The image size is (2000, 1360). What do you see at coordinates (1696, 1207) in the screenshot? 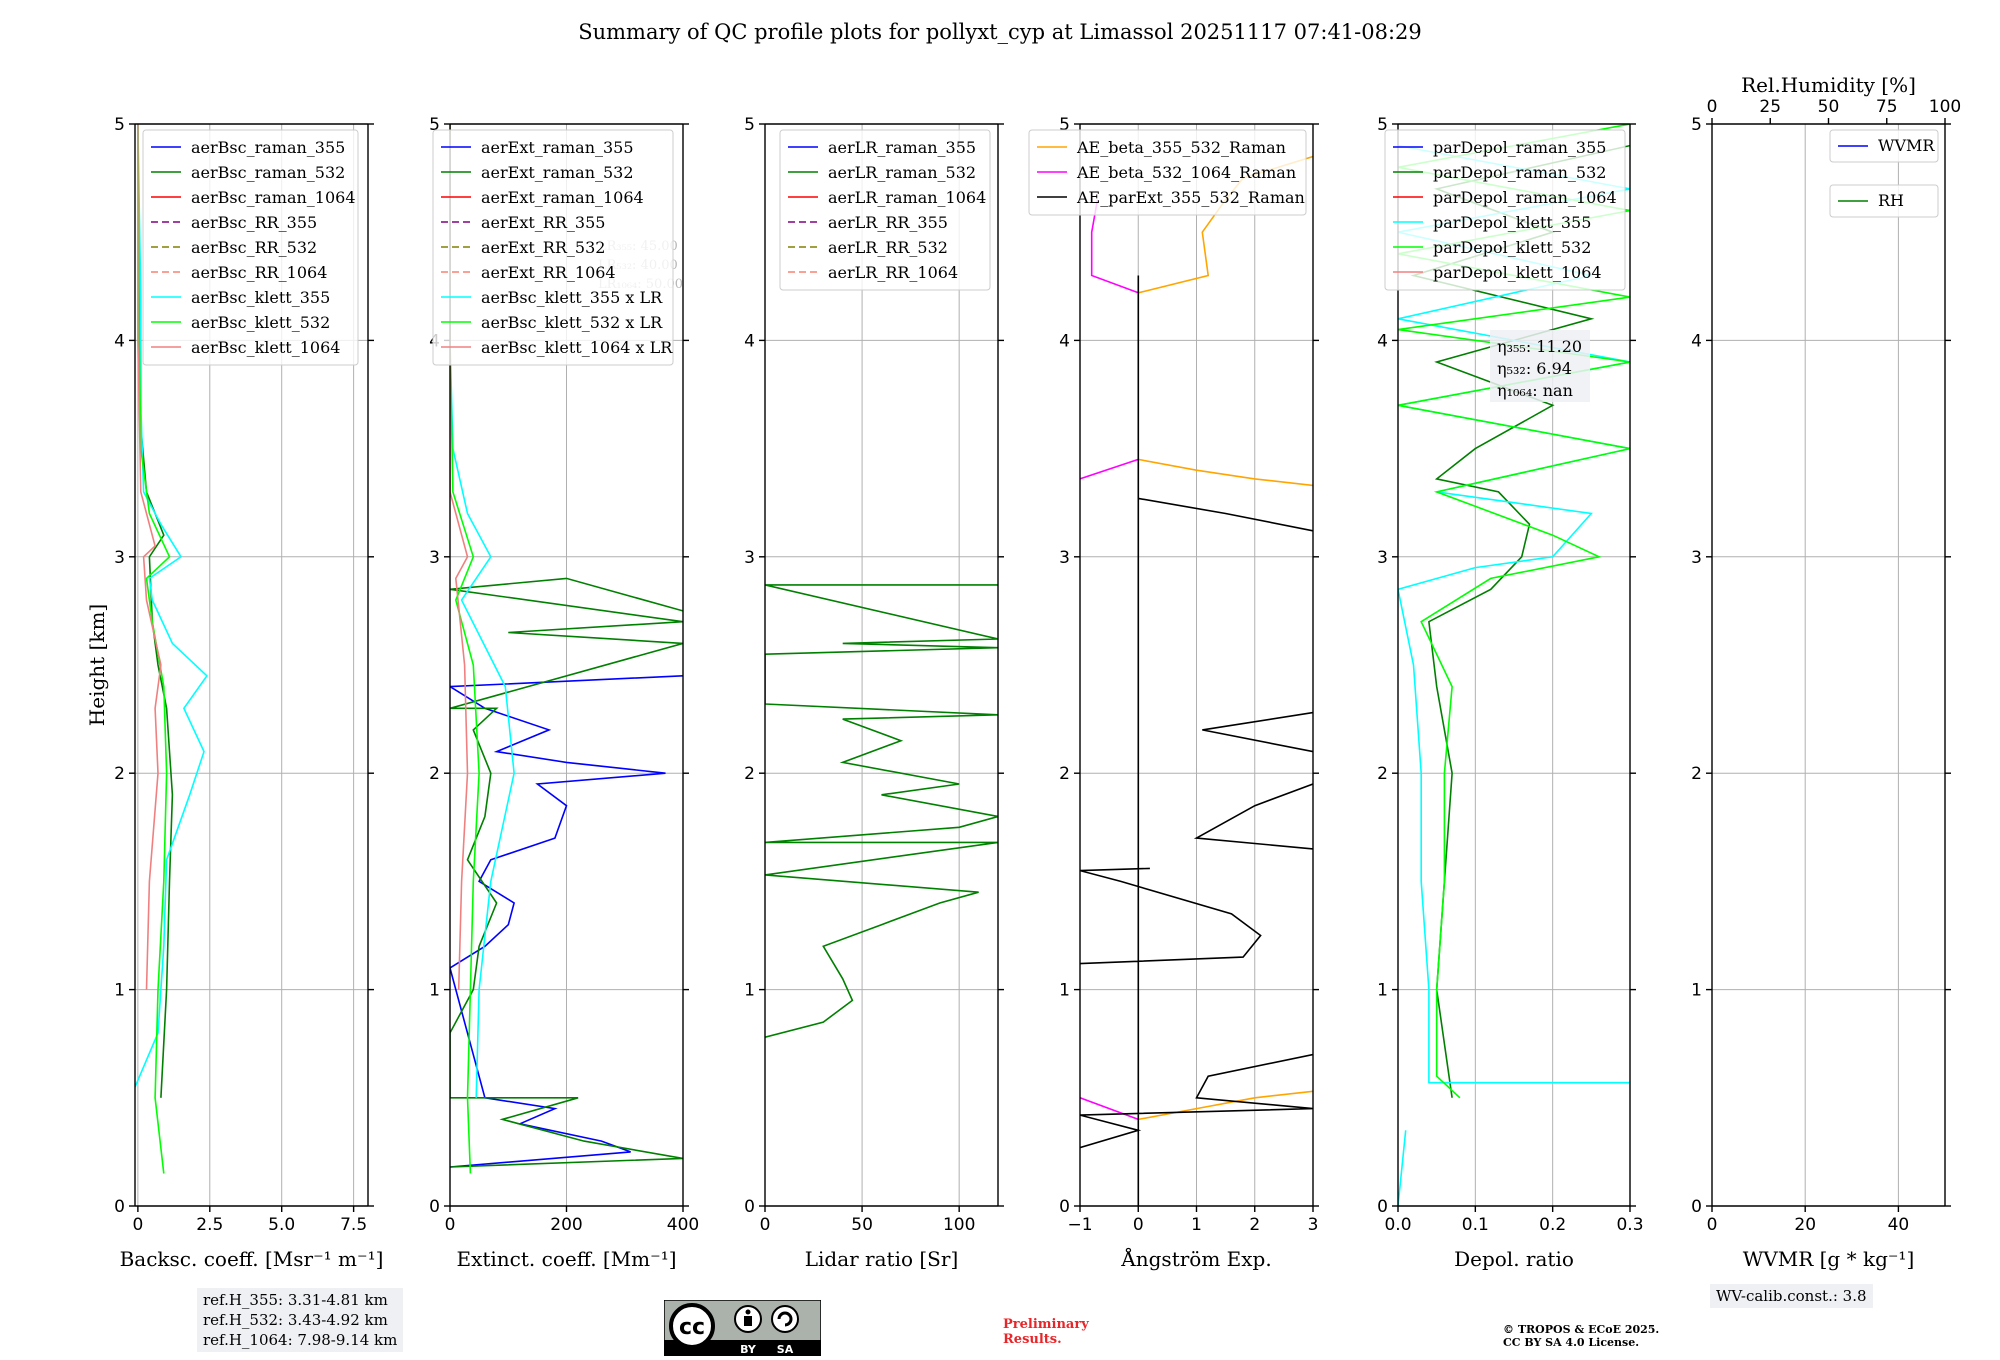
I see `panel-6-ytick-label-0: 0` at bounding box center [1696, 1207].